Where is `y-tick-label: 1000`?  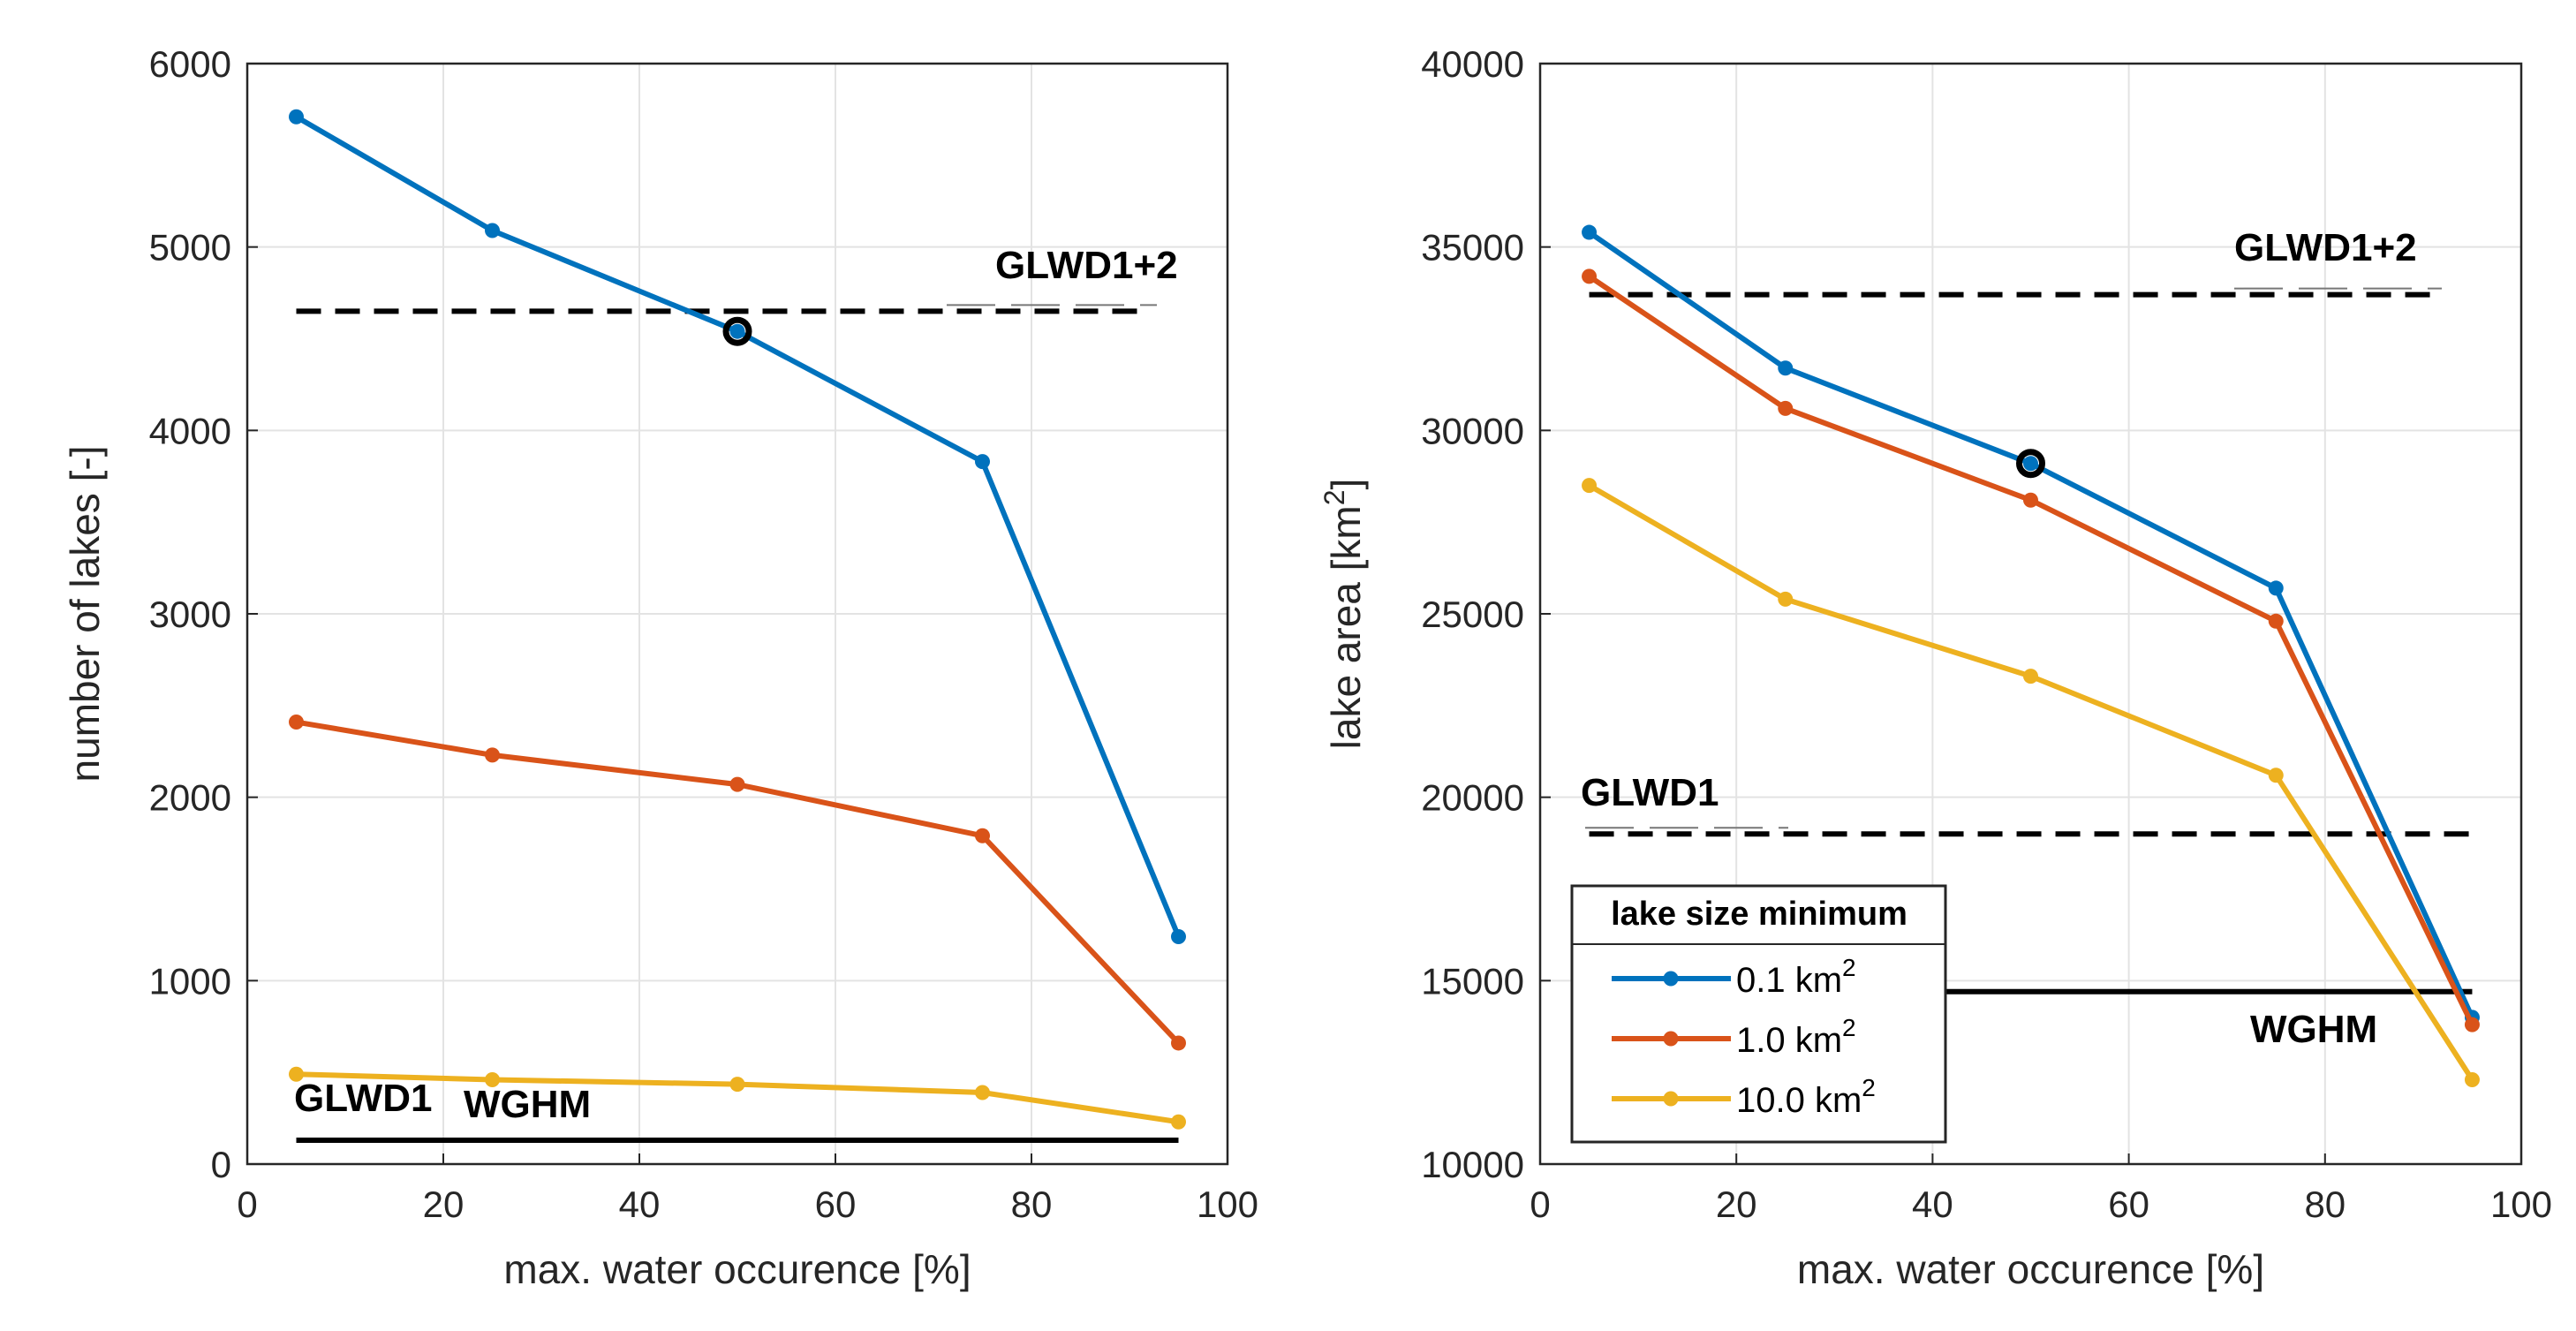 y-tick-label: 1000 is located at coordinates (190, 981).